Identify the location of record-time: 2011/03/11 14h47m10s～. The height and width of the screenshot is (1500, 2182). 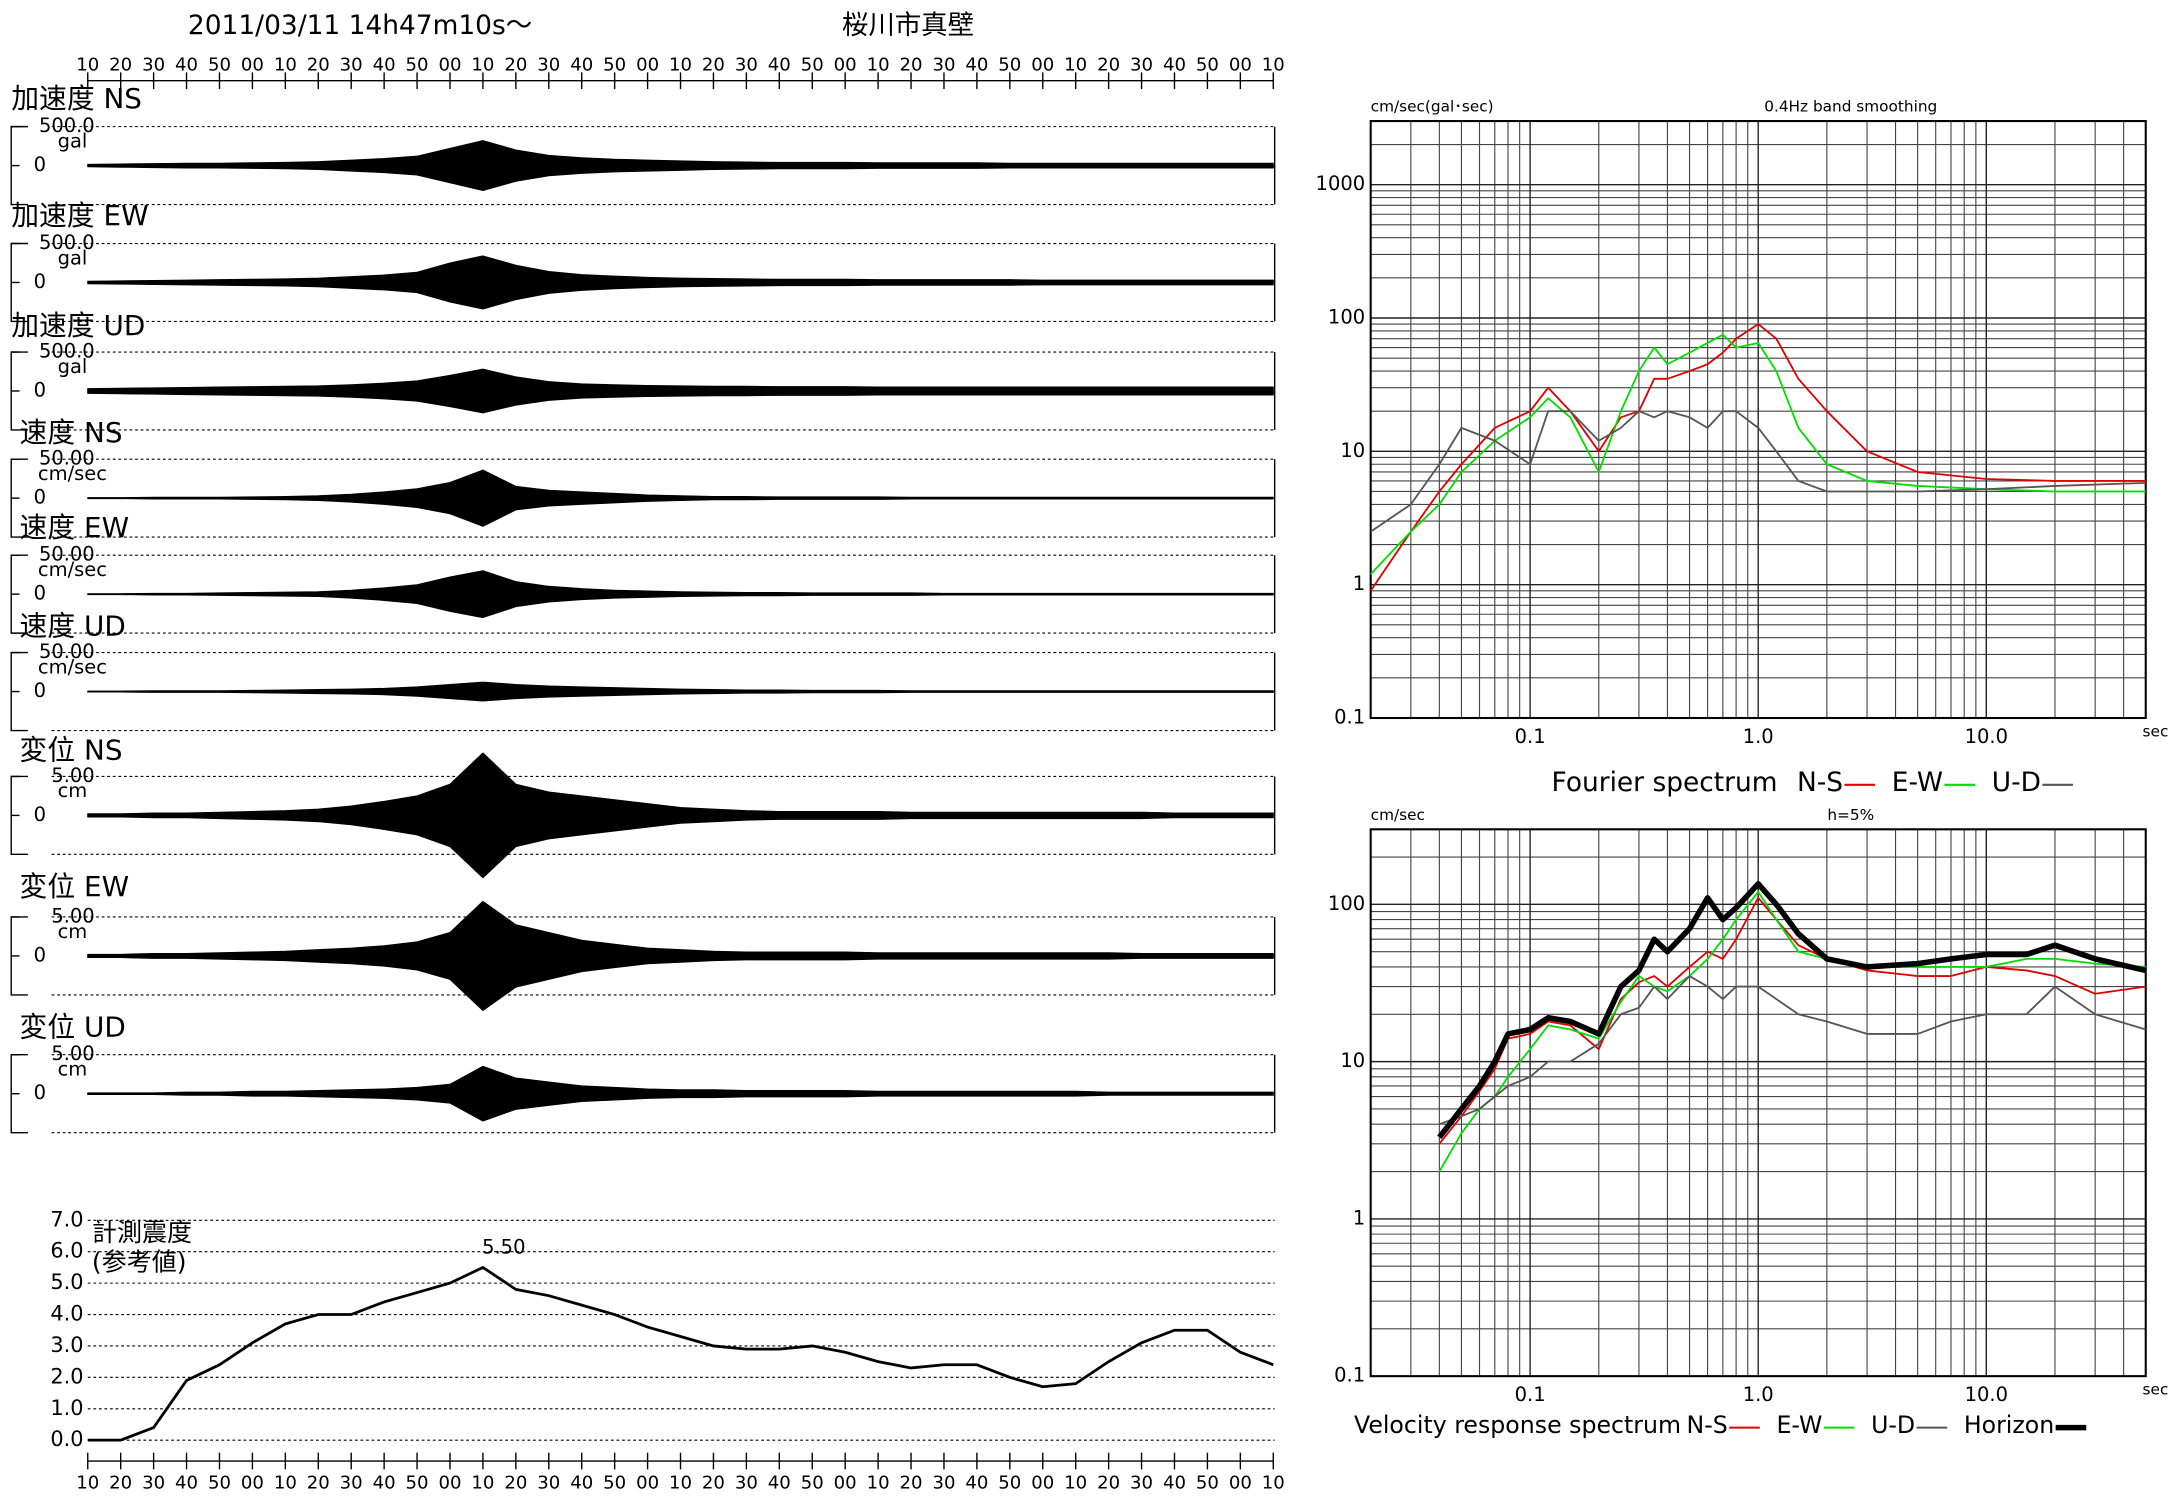
(360, 25).